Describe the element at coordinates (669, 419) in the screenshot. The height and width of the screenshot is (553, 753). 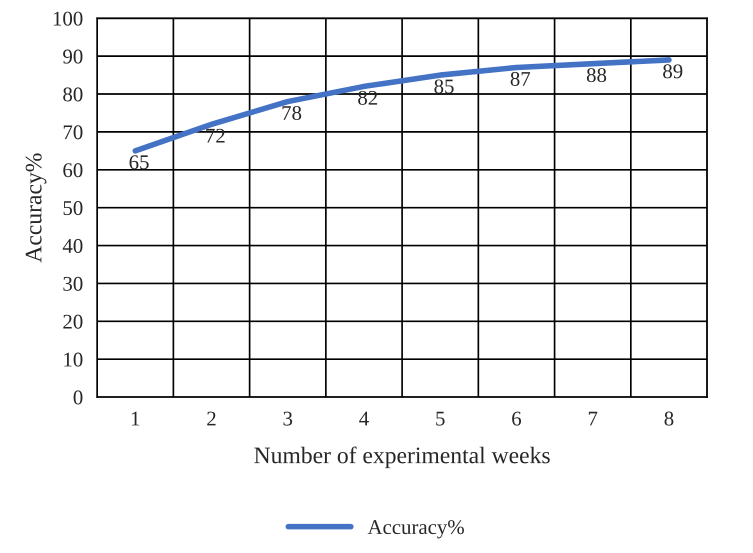
I see `x-tick-label: 8` at that location.